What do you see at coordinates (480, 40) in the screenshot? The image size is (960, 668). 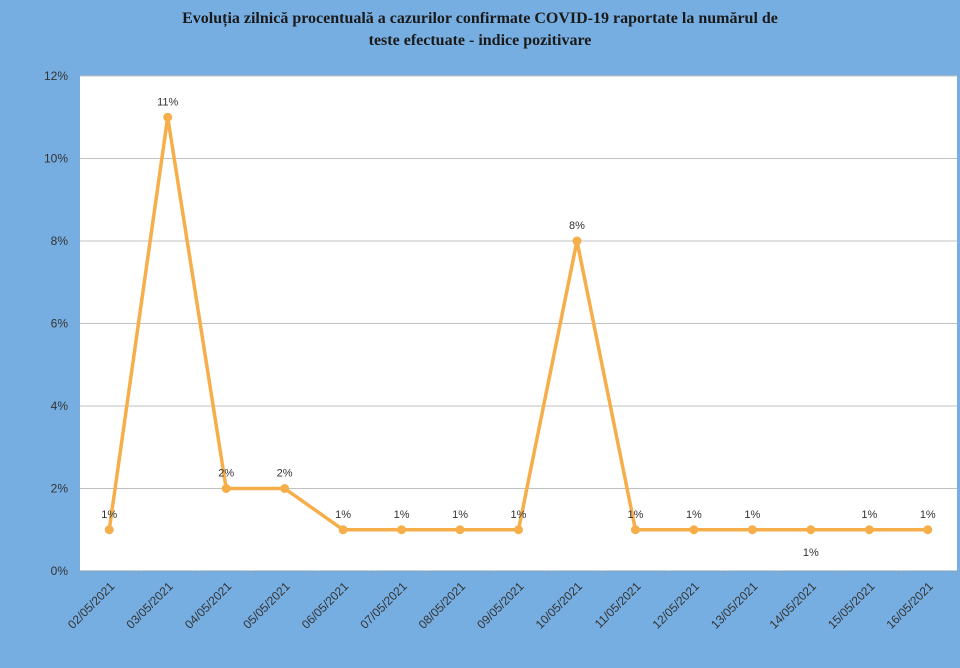 I see `chart-title-line-2: teste efectuate - indice pozitivare` at bounding box center [480, 40].